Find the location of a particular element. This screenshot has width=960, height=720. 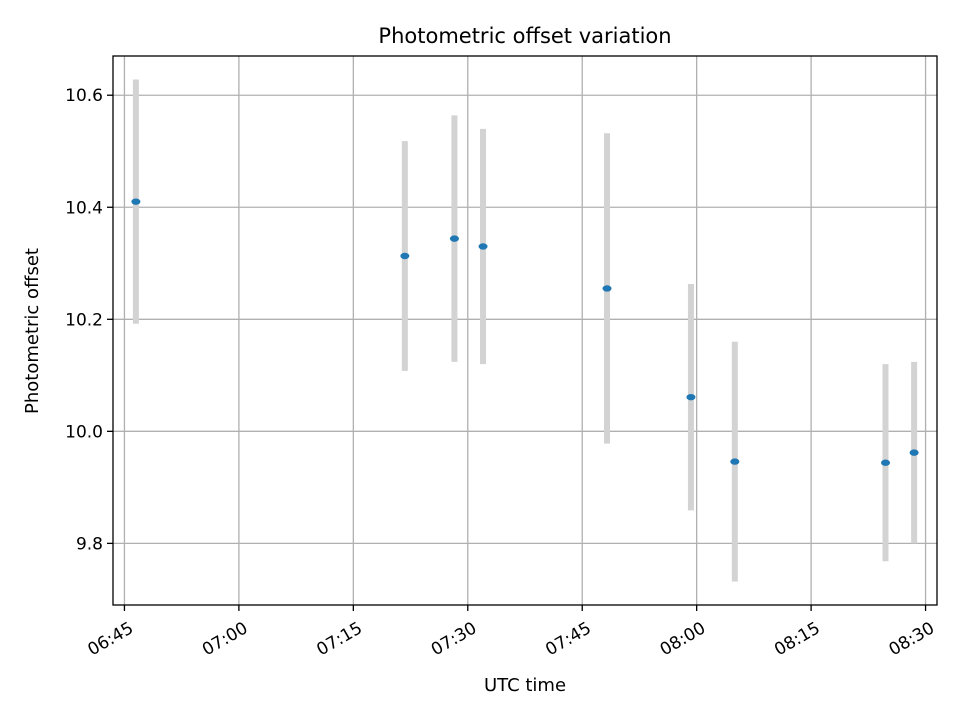

y-tick-label: 10.2 is located at coordinates (84, 320).